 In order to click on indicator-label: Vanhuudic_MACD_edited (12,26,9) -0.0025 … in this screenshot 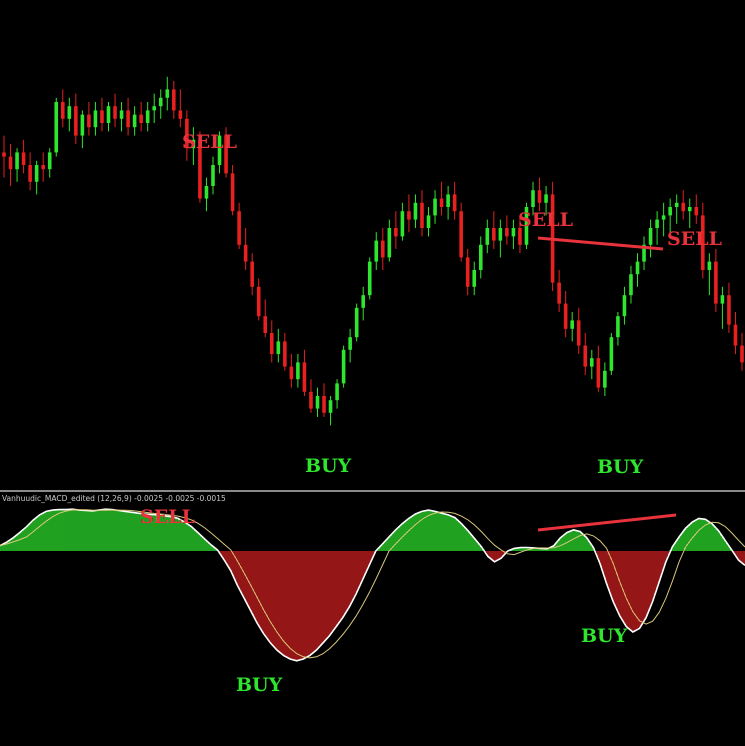, I will do `click(114, 498)`.